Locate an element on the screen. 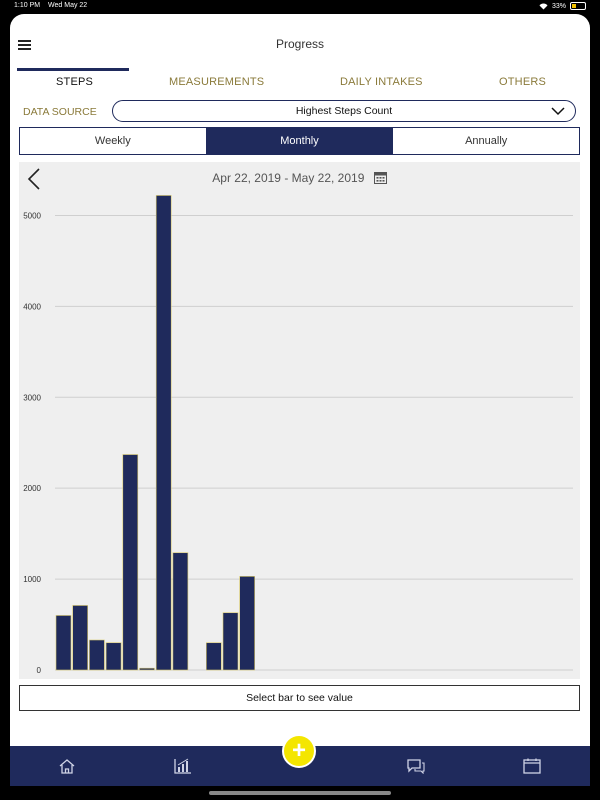 The width and height of the screenshot is (600, 800). y-tick-label: 1000 is located at coordinates (32, 579).